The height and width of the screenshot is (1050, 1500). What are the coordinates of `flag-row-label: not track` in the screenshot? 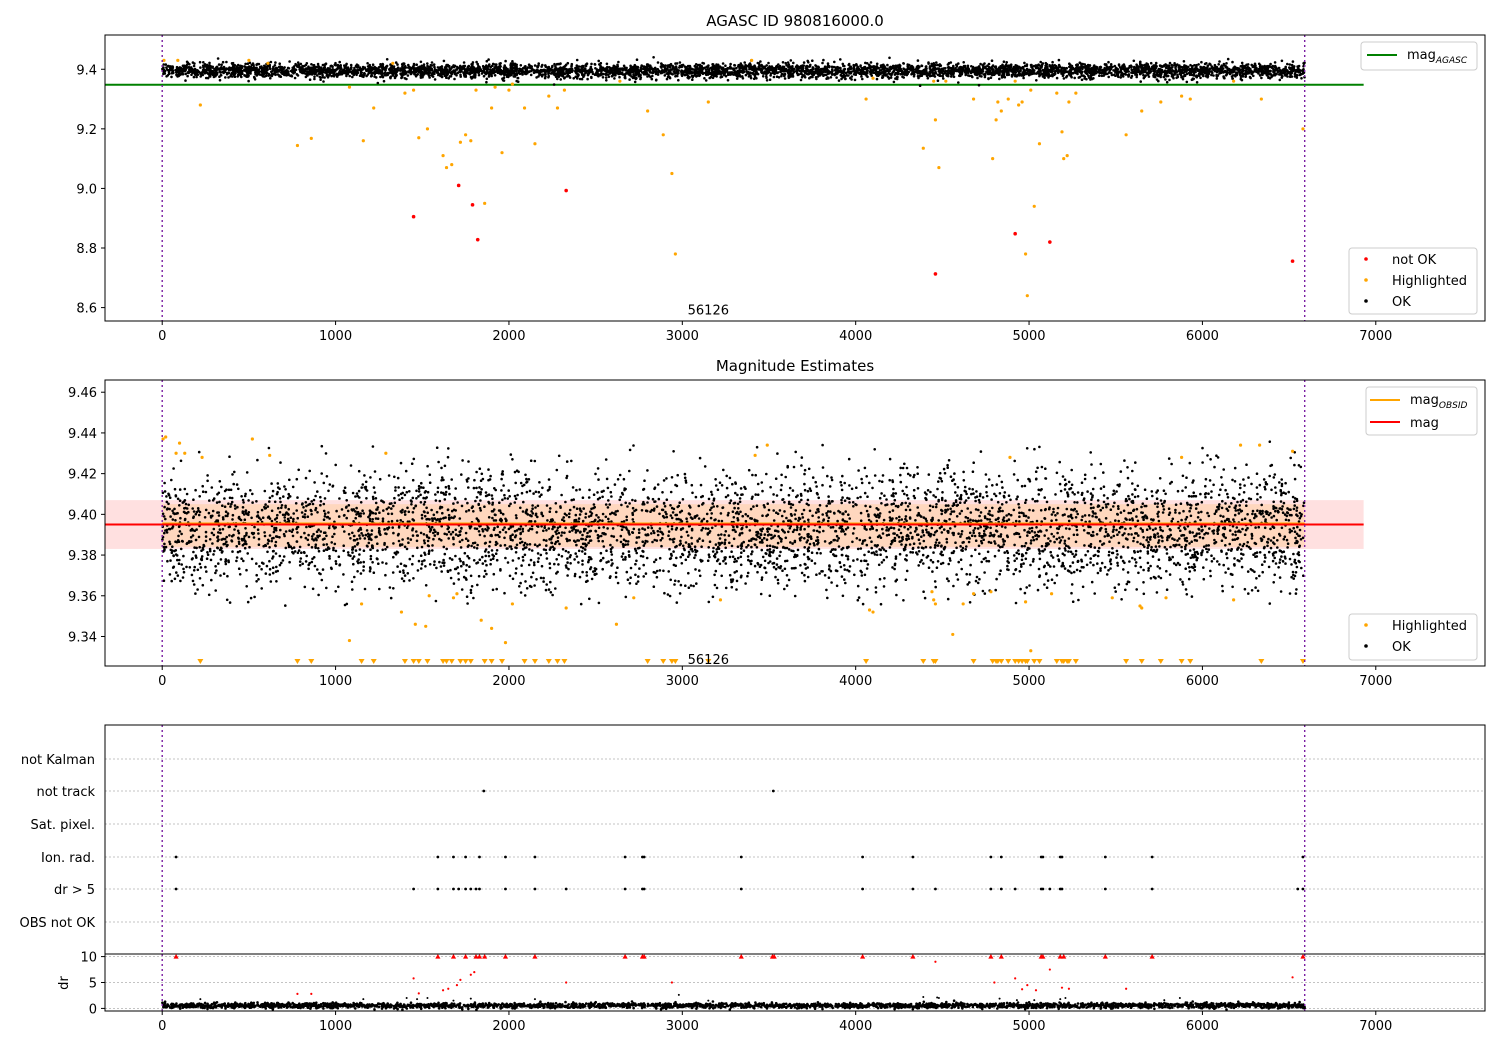 It's located at (65, 792).